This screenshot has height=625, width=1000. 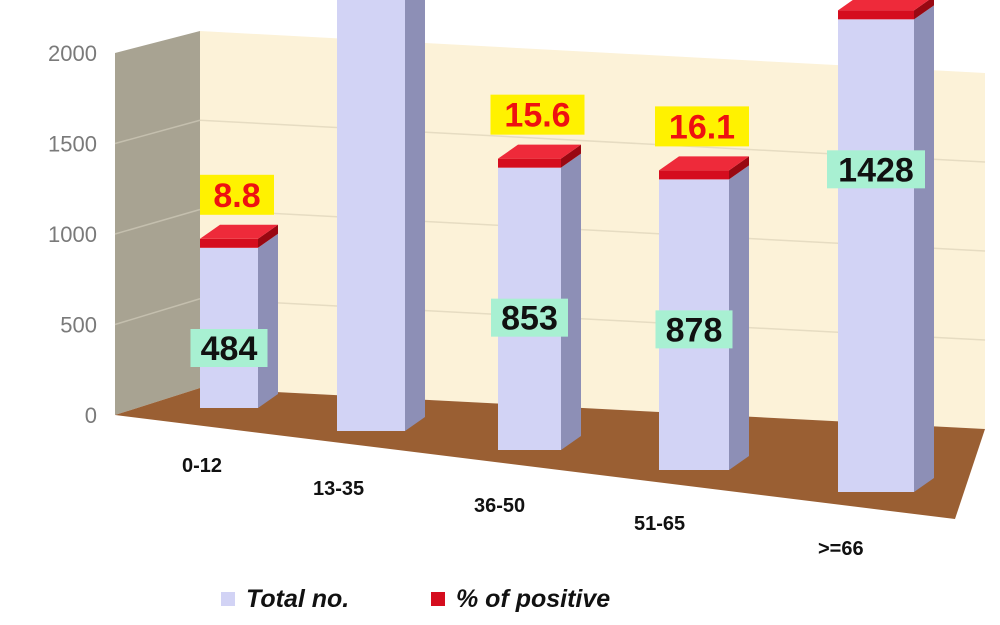 I want to click on y-tick-label: 2000, so click(x=72, y=53).